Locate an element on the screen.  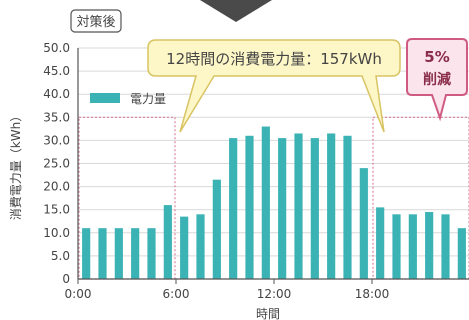
panel-label-box is located at coordinates (96, 21).